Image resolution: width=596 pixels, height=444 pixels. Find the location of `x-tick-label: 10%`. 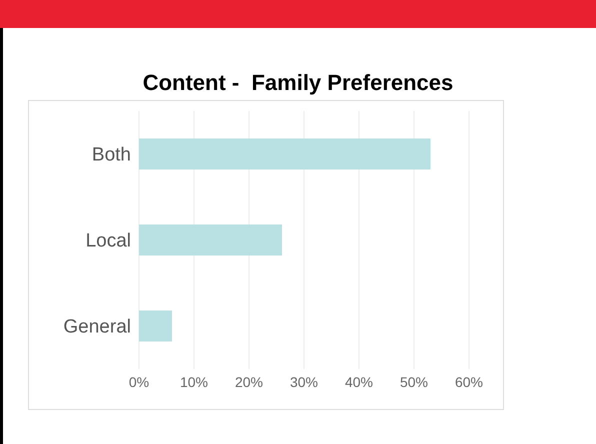

x-tick-label: 10% is located at coordinates (194, 382).